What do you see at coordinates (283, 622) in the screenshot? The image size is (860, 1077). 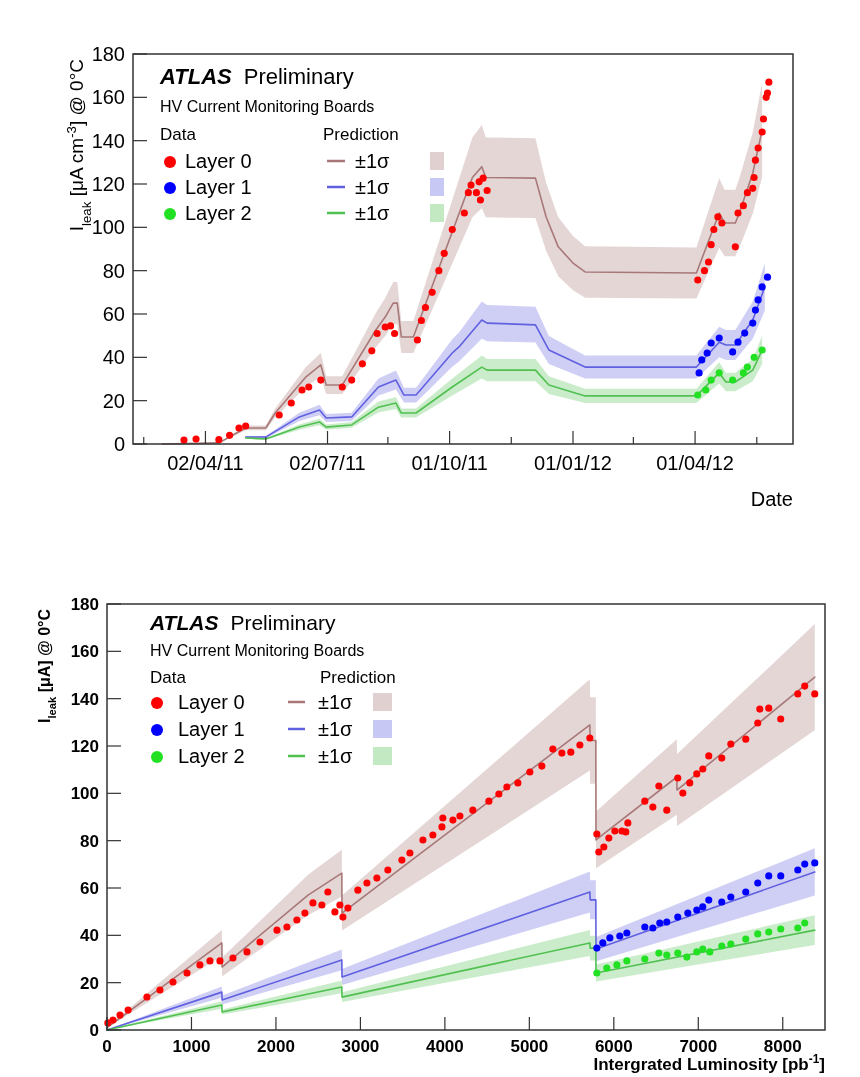 I see `chart-subtitle: Preliminary` at bounding box center [283, 622].